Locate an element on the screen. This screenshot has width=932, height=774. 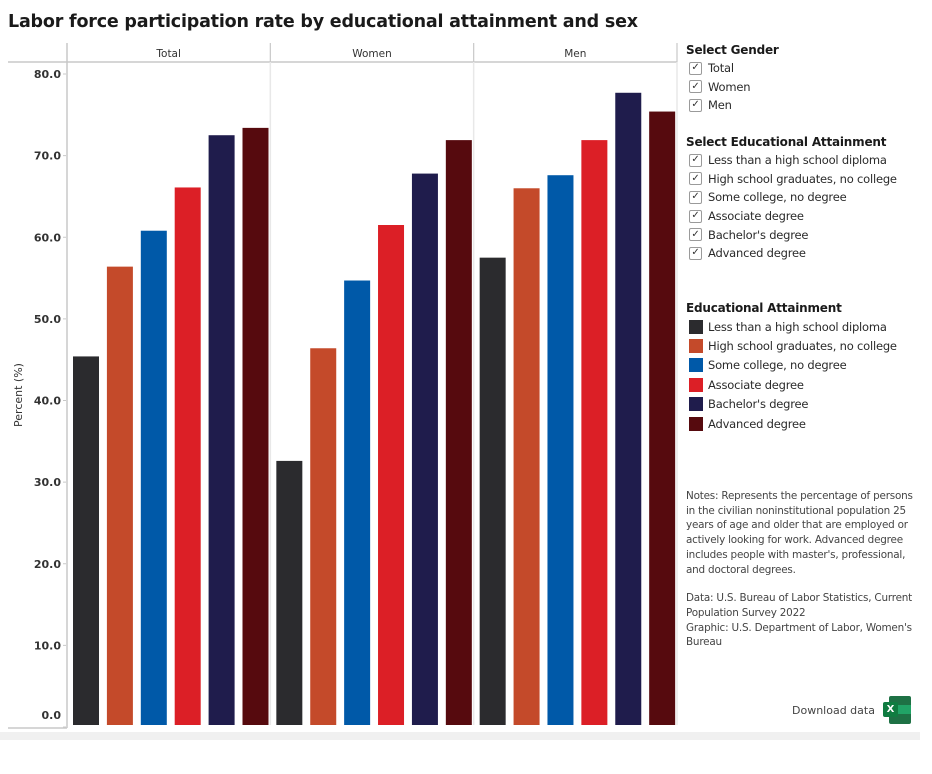
download-data-label: Download data is located at coordinates (833, 710).